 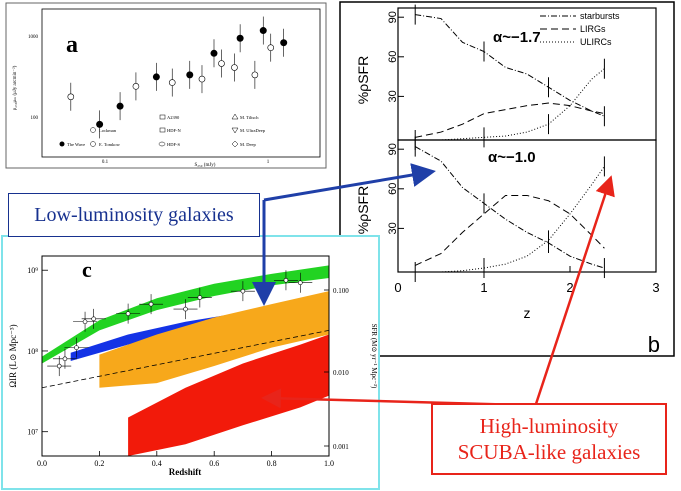 I want to click on legend-marker-hdfn, so click(x=162, y=130).